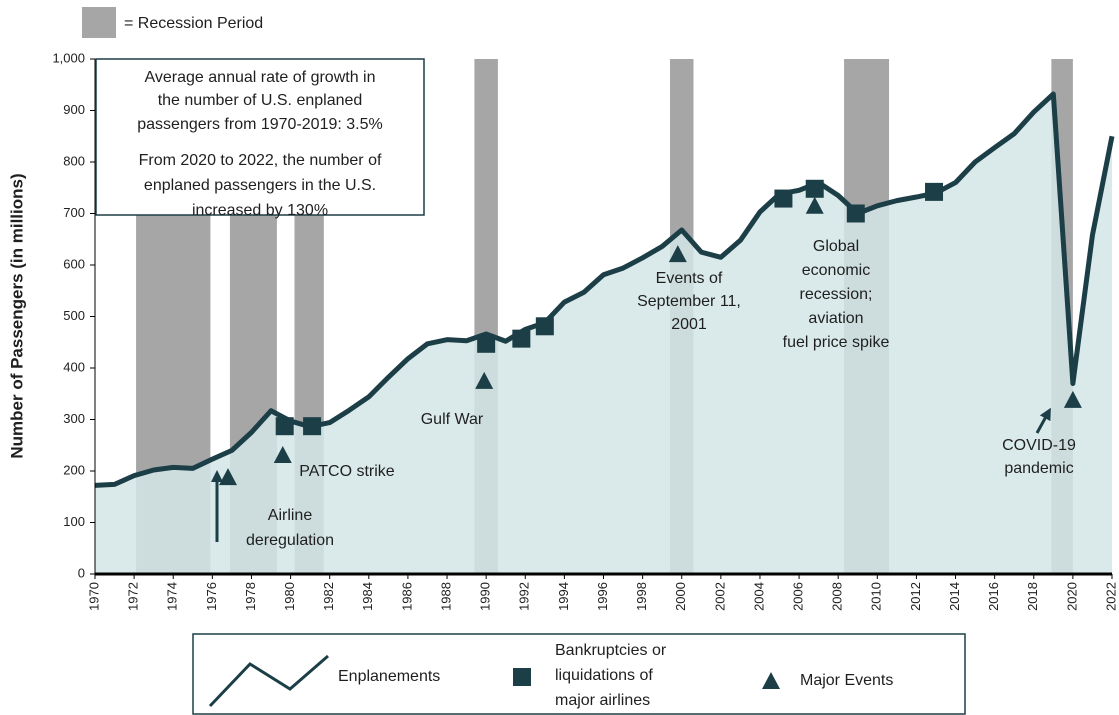 This screenshot has height=715, width=1119. What do you see at coordinates (250, 596) in the screenshot?
I see `x-tick-label: 1978` at bounding box center [250, 596].